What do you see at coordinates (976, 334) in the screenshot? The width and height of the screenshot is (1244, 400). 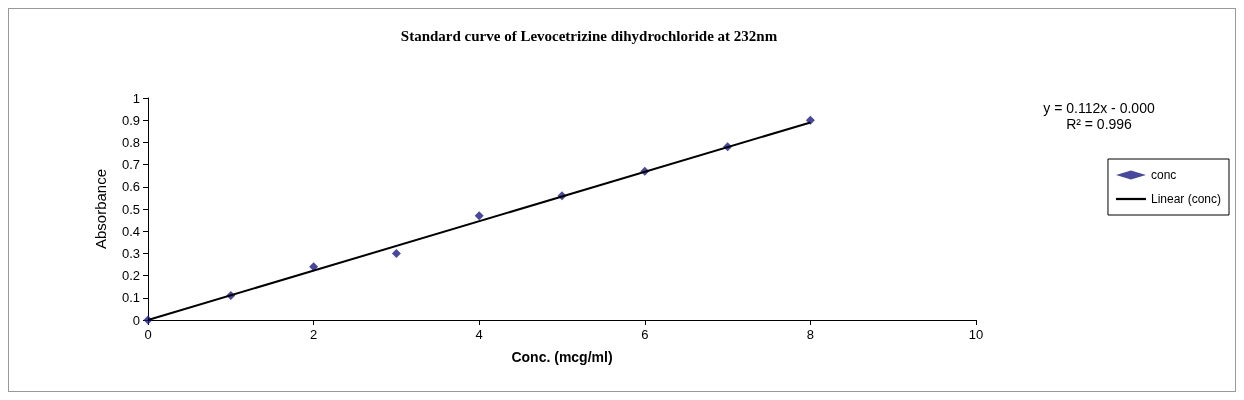 I see `x-tick-label: 10` at bounding box center [976, 334].